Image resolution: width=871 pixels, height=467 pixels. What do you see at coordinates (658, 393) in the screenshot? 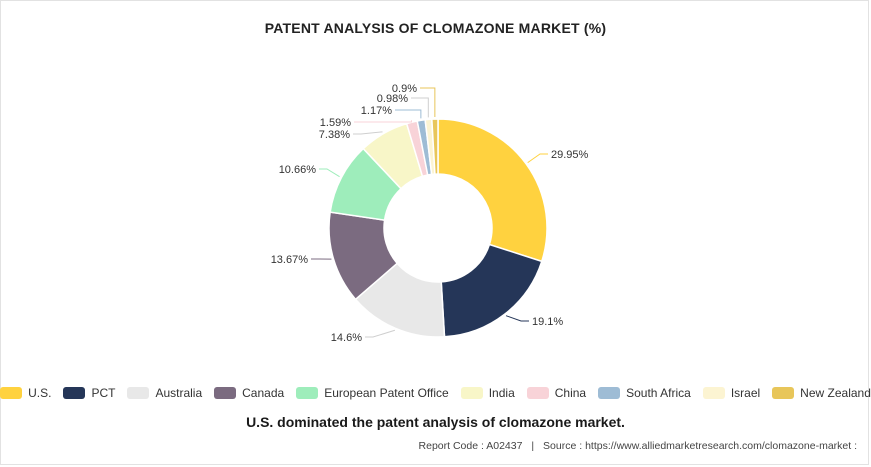
I see `legend-label: South Africa` at bounding box center [658, 393].